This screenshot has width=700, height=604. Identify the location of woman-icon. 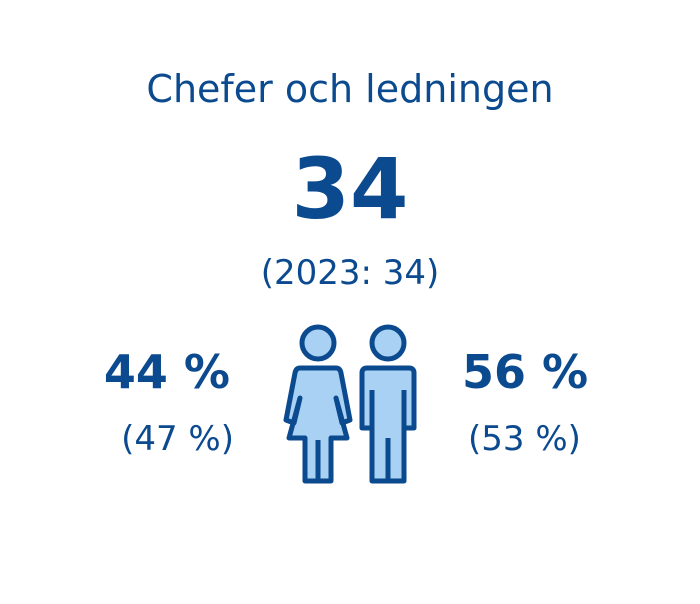
(318, 404).